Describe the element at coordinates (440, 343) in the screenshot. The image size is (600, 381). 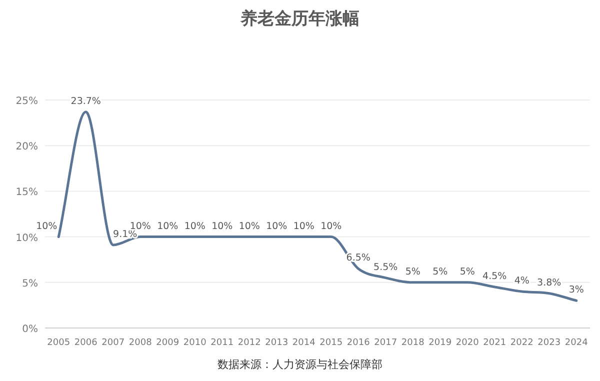
I see `x-tick-label: 2019` at that location.